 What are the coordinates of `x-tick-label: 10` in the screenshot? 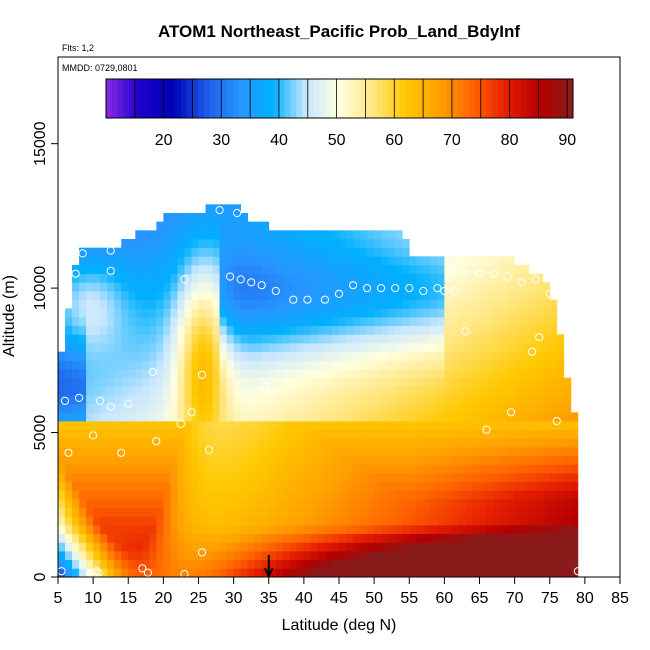 It's located at (93, 598).